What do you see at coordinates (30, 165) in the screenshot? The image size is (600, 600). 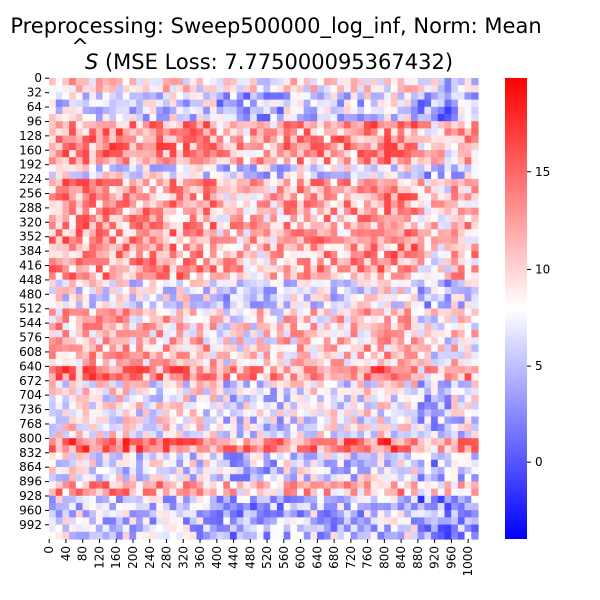 I see `y-tick-label: 192` at bounding box center [30, 165].